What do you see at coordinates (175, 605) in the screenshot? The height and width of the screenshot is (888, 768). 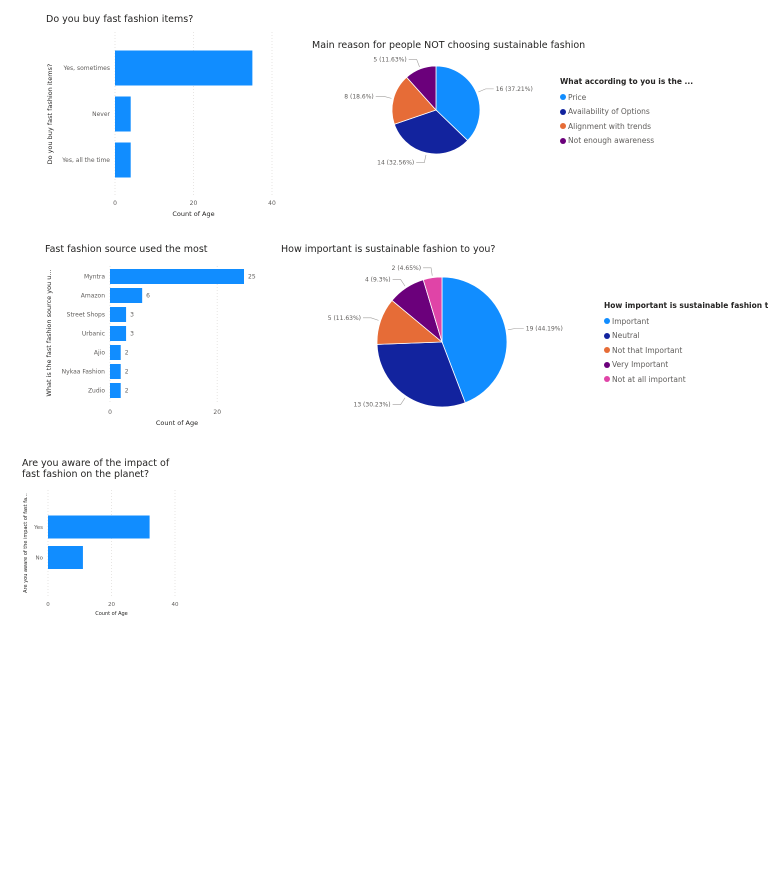 I see `chart5-x-tick-label: 40` at bounding box center [175, 605].